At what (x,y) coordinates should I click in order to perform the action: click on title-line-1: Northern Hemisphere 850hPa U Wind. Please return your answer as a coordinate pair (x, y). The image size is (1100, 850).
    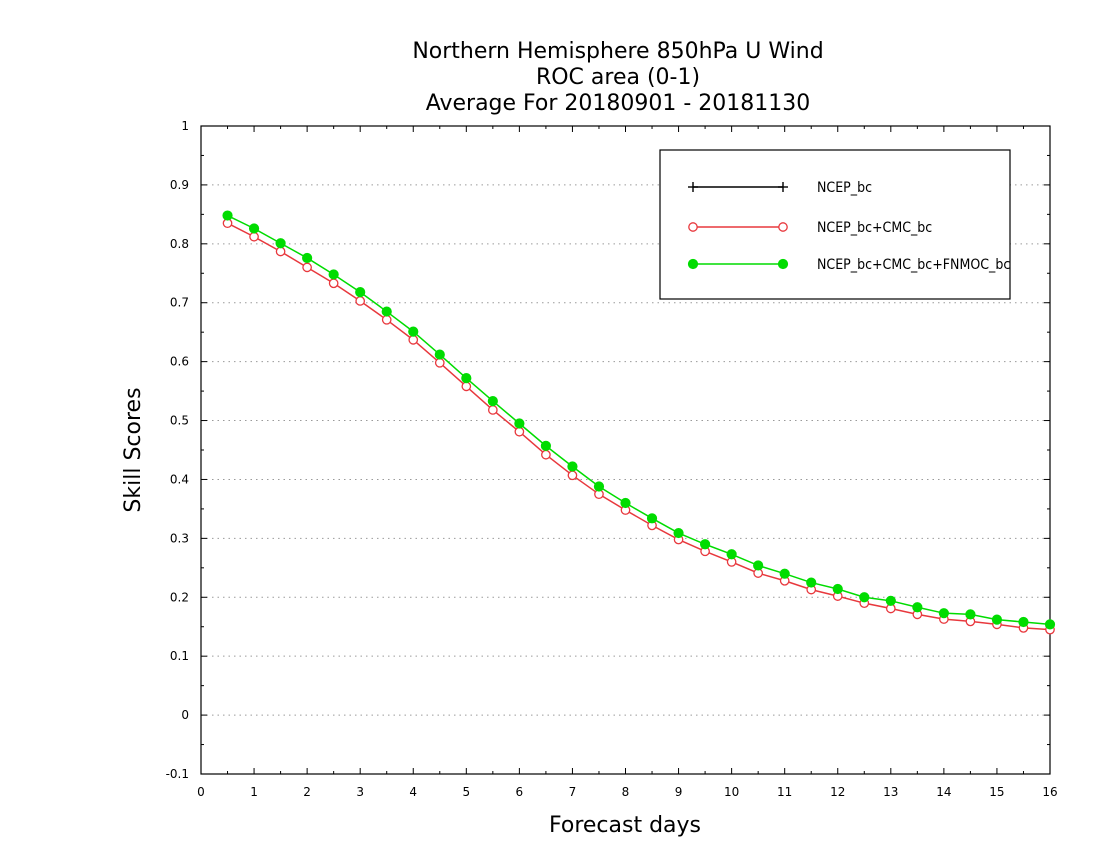
    Looking at the image, I should click on (617, 51).